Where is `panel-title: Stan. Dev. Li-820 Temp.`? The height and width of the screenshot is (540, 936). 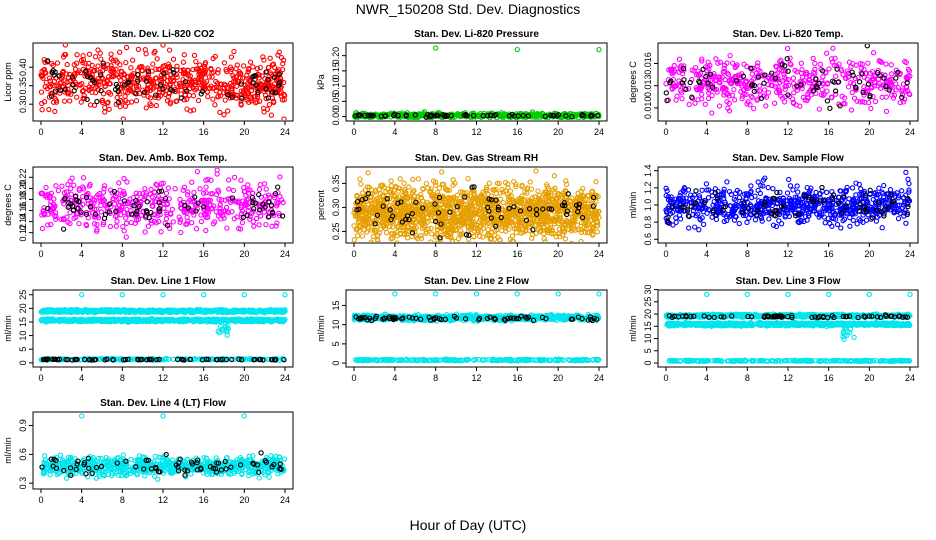 panel-title: Stan. Dev. Li-820 Temp. is located at coordinates (788, 34).